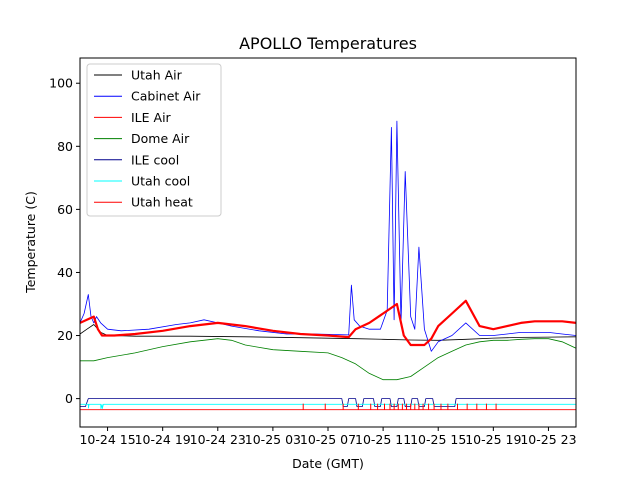 This screenshot has height=480, width=640. What do you see at coordinates (548, 439) in the screenshot?
I see `x-tick-label: 10-25 23` at bounding box center [548, 439].